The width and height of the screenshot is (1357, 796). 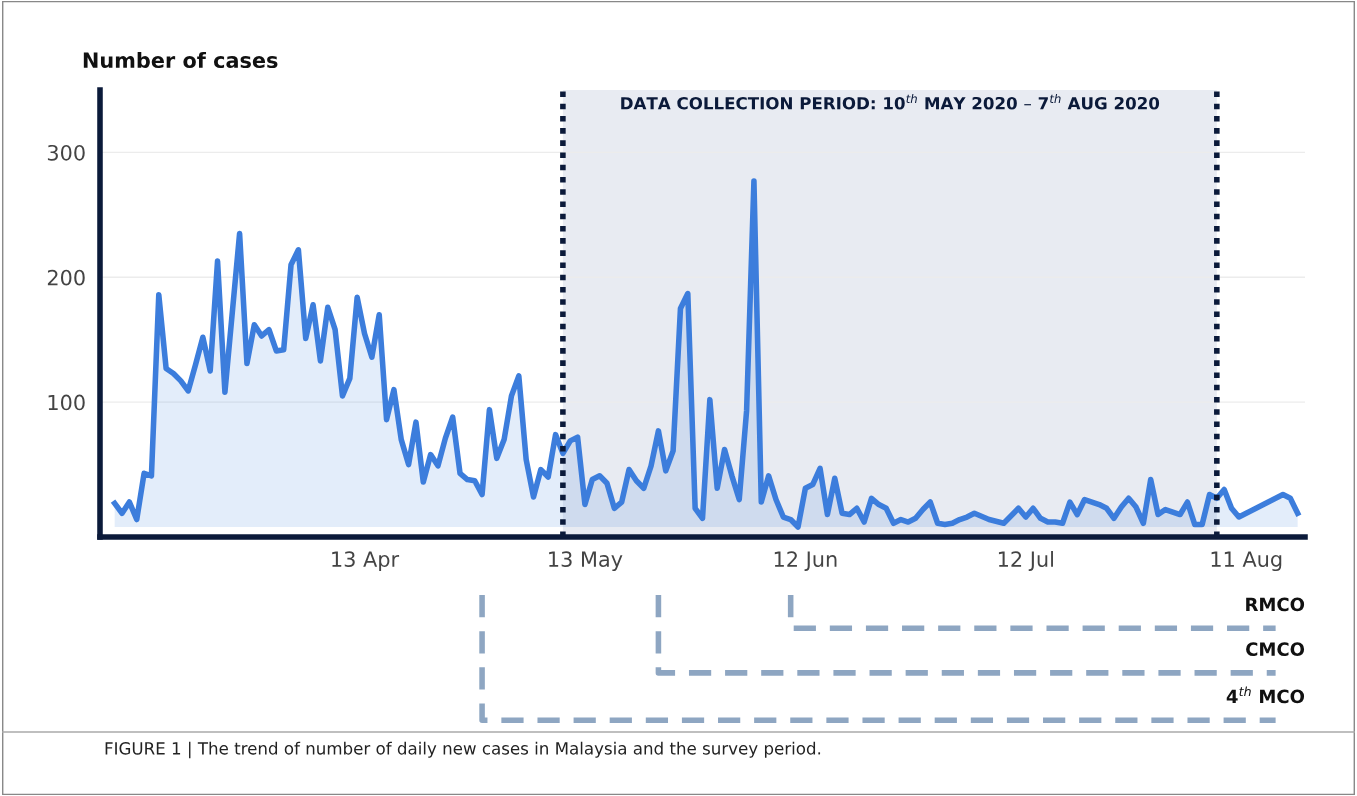 I want to click on y-axis-title: Number of cases, so click(x=180, y=60).